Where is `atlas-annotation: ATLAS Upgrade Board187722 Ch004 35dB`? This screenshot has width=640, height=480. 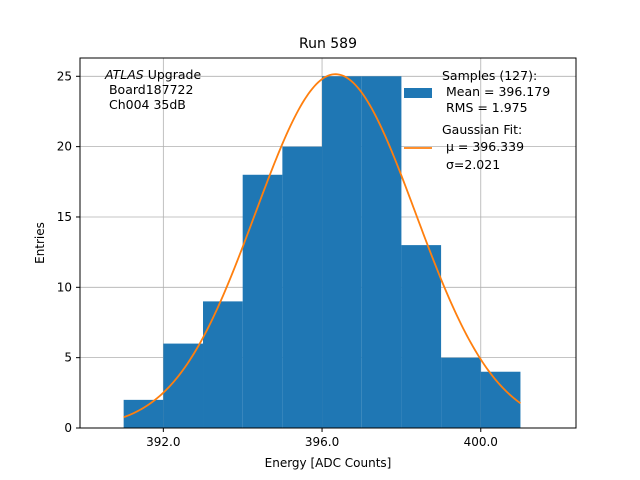 atlas-annotation: ATLAS Upgrade Board187722 Ch004 35dB is located at coordinates (152, 89).